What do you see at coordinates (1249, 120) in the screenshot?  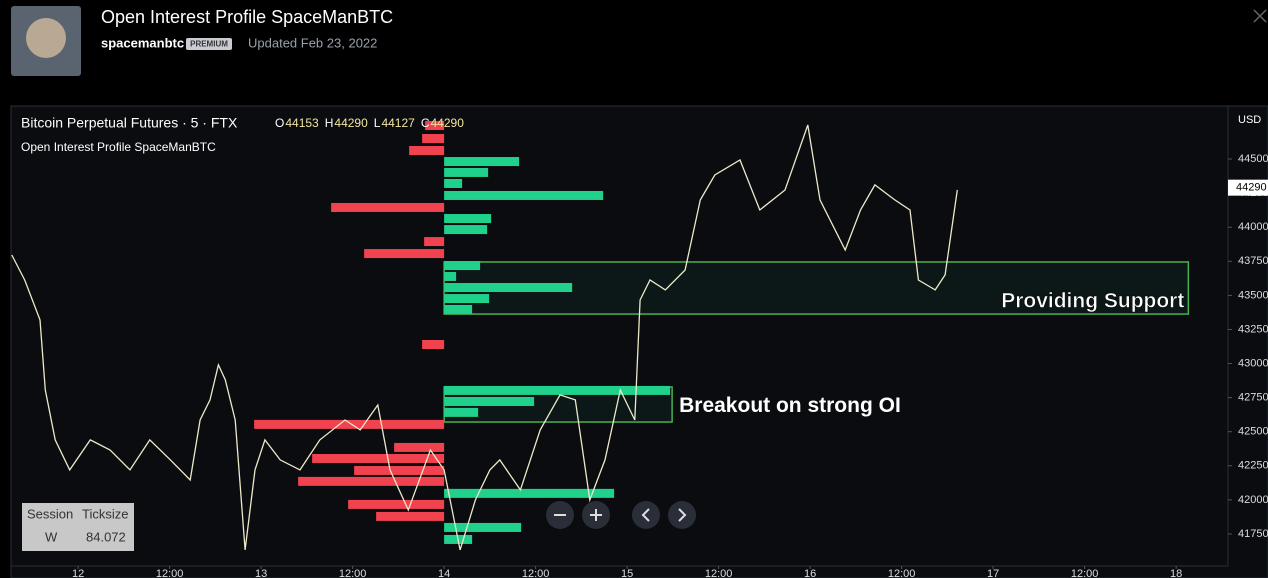 I see `currency: USD` at bounding box center [1249, 120].